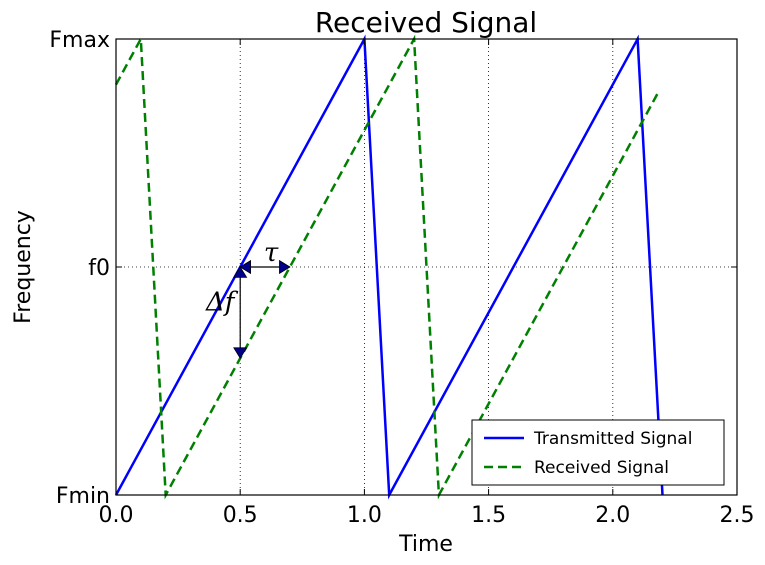  Describe the element at coordinates (240, 272) in the screenshot. I see `delta-f-arrow-head-up` at that location.